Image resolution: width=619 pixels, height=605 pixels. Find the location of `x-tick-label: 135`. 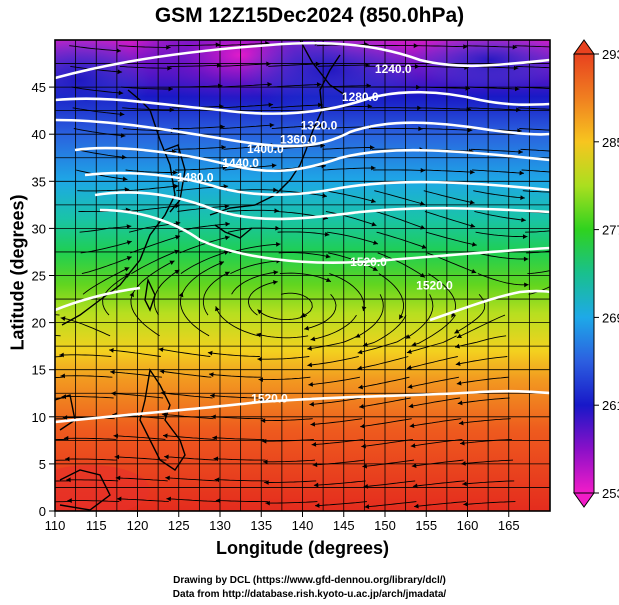

x-tick-label: 135 is located at coordinates (261, 525).